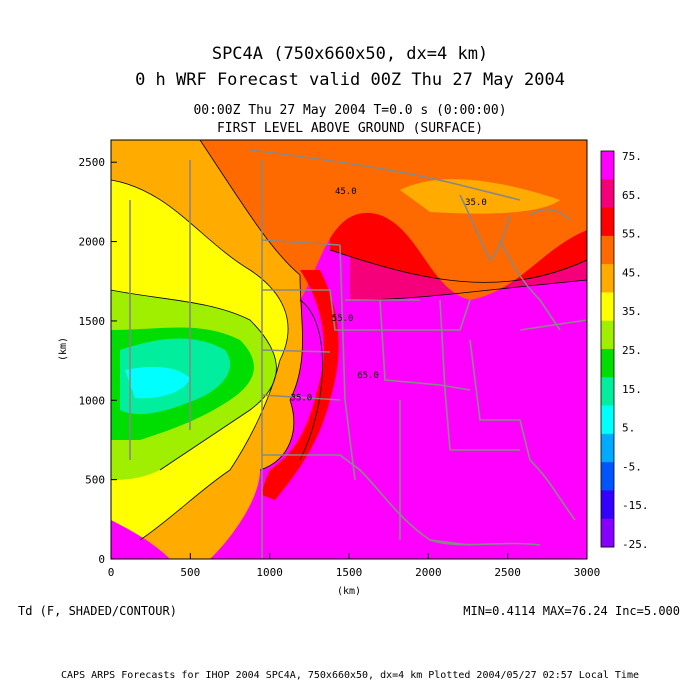  I want to click on plot-title: SPC4A (750x660x50, dx=4 km), so click(350, 54).